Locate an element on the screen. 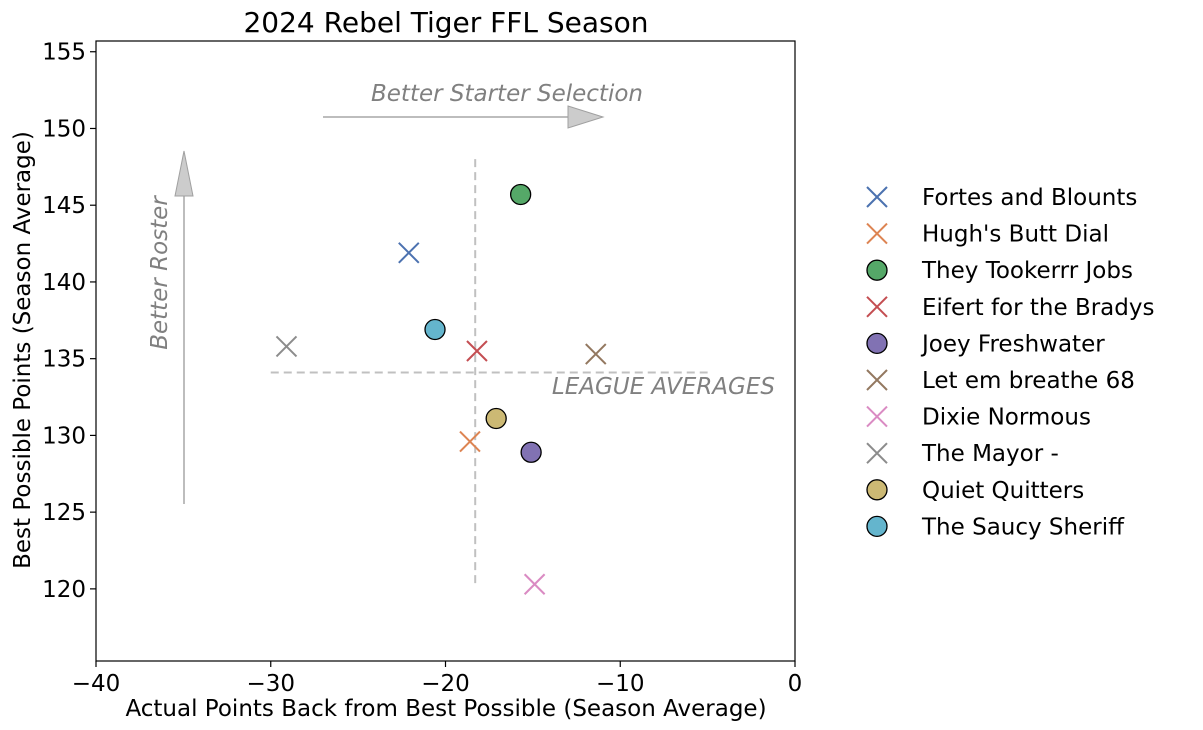 Image resolution: width=1203 pixels, height=730 pixels. x-tick-label: 0 is located at coordinates (795, 684).